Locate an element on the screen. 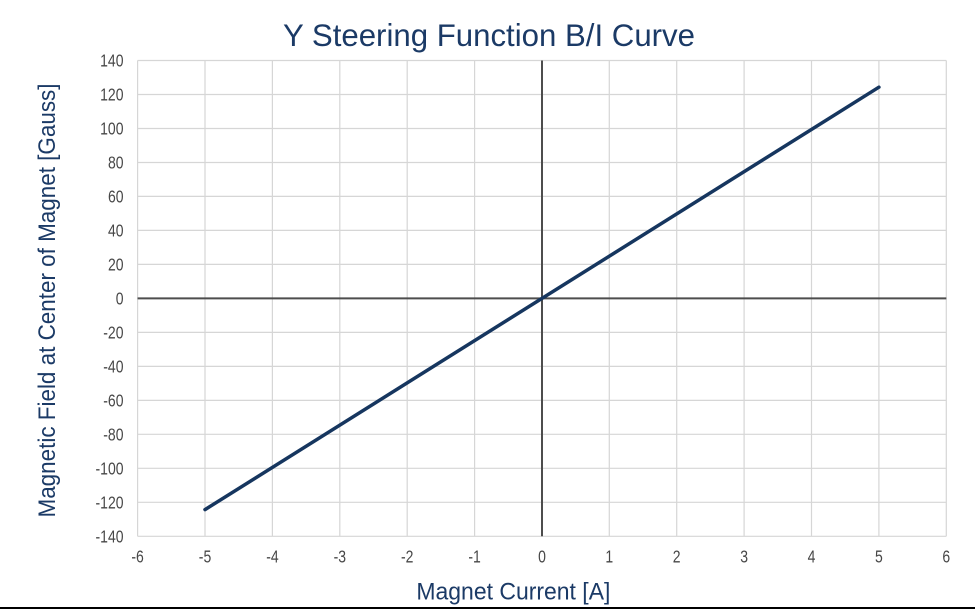 The image size is (975, 609). svg-text: -80 is located at coordinates (113, 435).